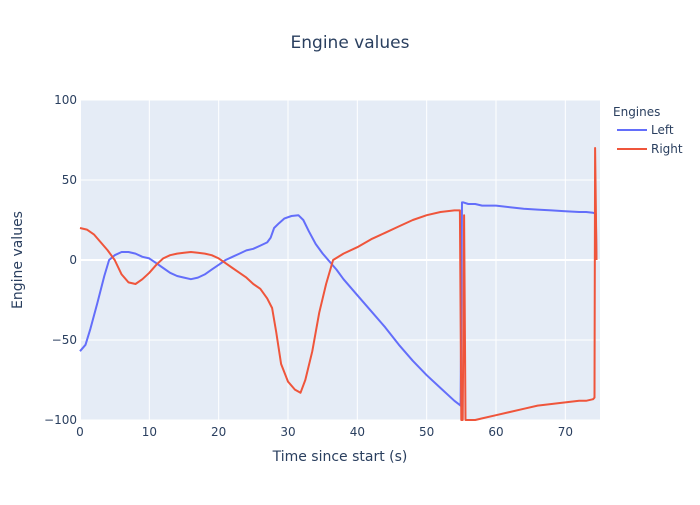 The height and width of the screenshot is (505, 700). Describe the element at coordinates (69, 180) in the screenshot. I see `y-tick-label: 50` at that location.